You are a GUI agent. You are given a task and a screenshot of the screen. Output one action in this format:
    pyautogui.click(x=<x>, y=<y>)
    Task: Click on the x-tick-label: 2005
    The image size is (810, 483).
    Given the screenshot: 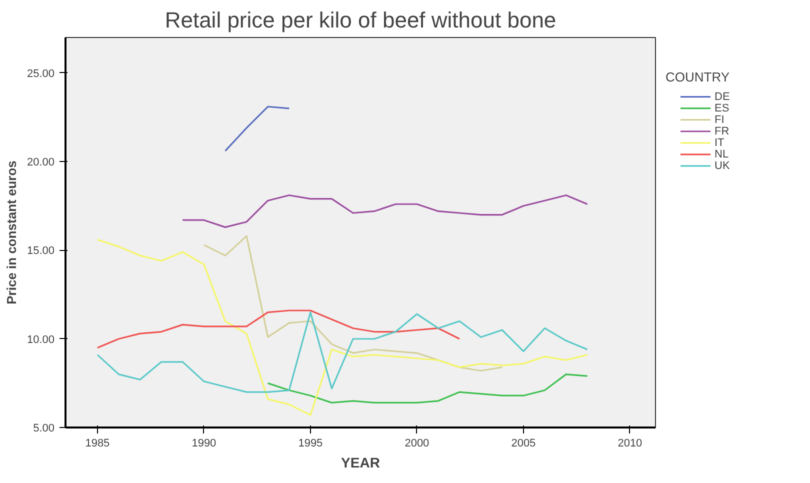 What is the action you would take?
    pyautogui.click(x=523, y=444)
    